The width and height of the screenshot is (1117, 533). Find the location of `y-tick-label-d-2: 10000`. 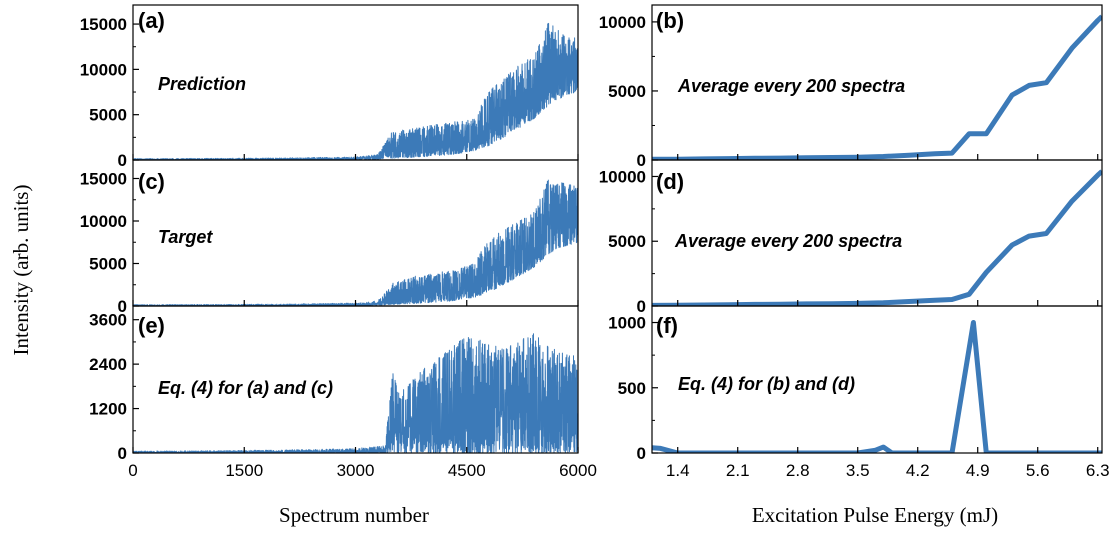

y-tick-label-d-2: 10000 is located at coordinates (622, 176).